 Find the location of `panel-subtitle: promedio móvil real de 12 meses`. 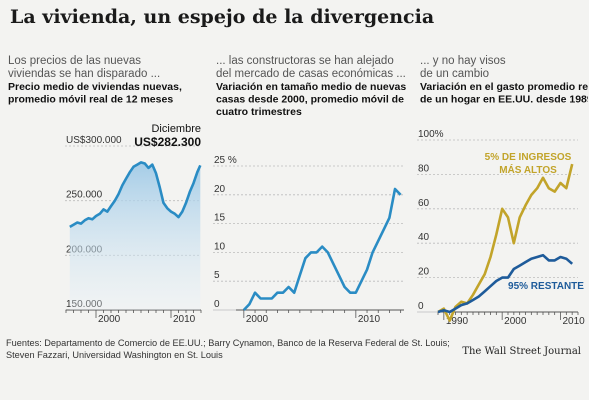

panel-subtitle: promedio móvil real de 12 meses is located at coordinates (90, 100).